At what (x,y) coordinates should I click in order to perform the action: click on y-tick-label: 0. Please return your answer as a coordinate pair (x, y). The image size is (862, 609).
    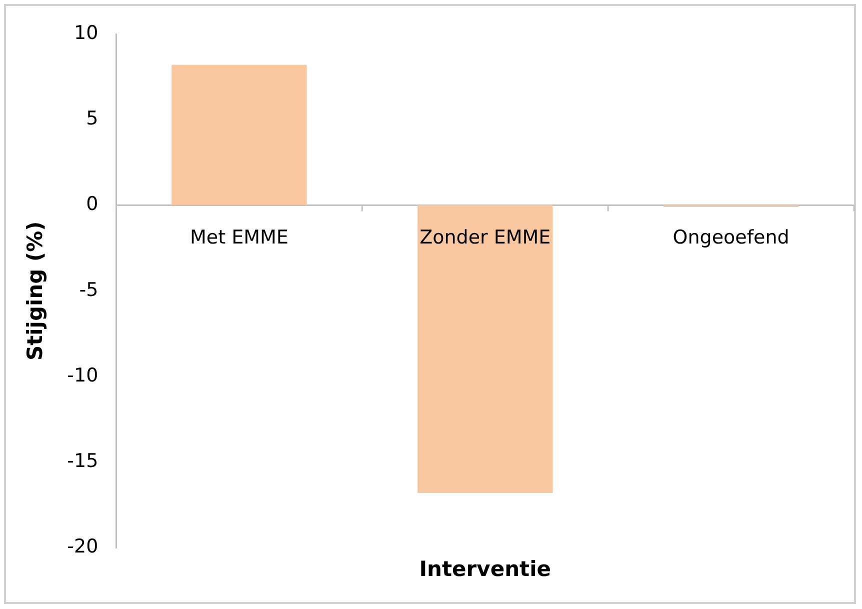
    Looking at the image, I should click on (92, 204).